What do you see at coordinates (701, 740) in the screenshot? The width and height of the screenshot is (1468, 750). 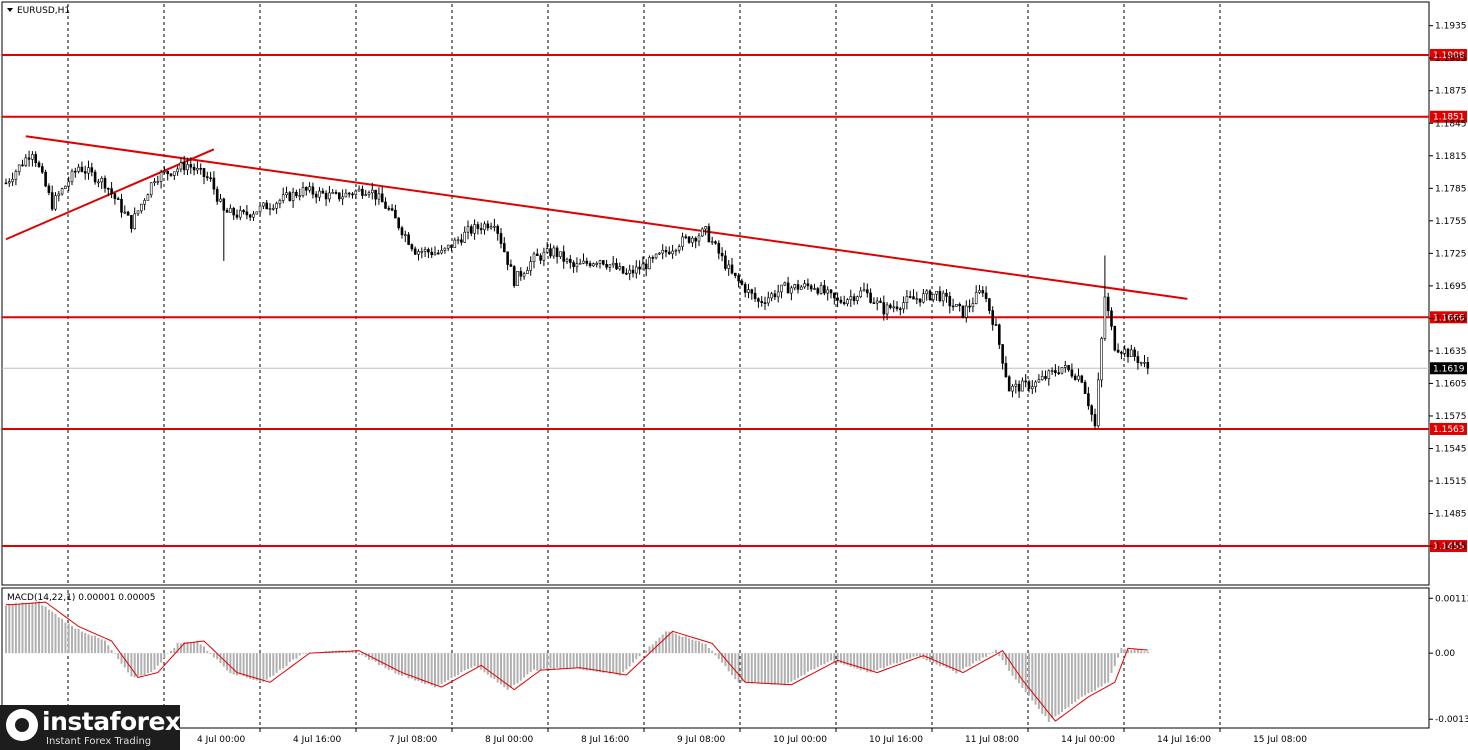 I see `time-tick-label: 9 Jul 08:00` at bounding box center [701, 740].